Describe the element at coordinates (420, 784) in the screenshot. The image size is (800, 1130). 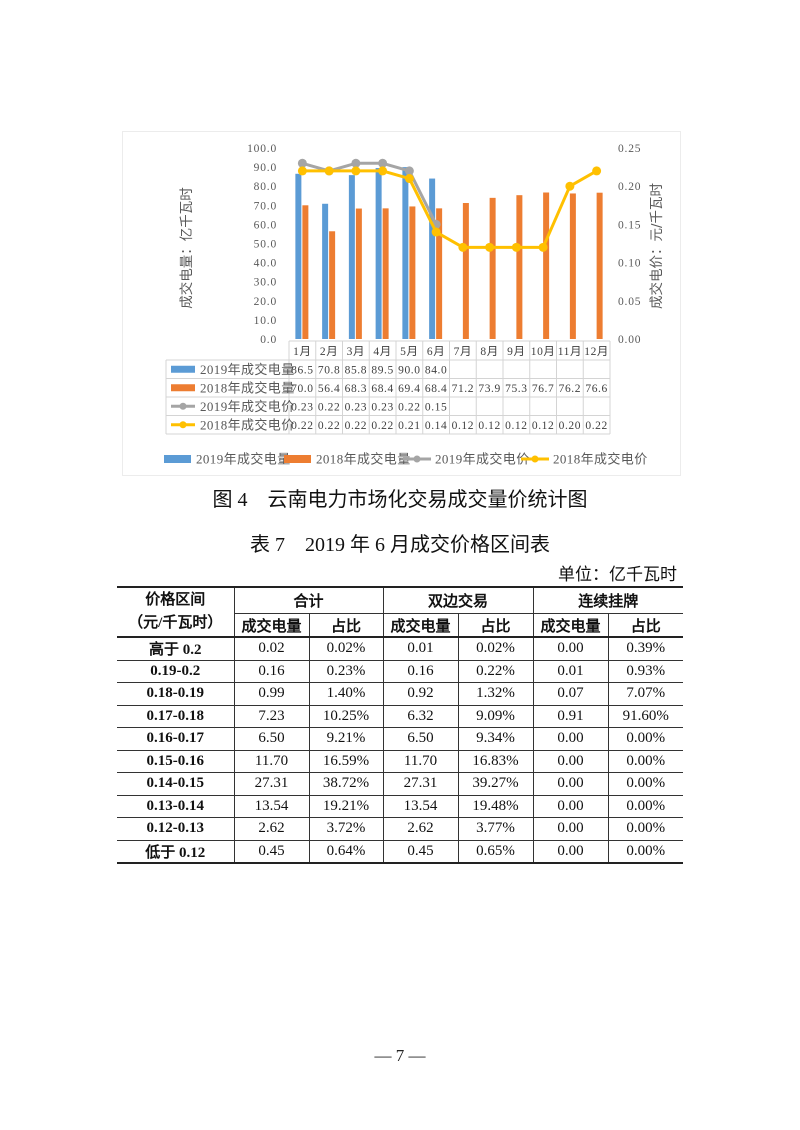
I see `bilateral-volume-cell: 27.31` at that location.